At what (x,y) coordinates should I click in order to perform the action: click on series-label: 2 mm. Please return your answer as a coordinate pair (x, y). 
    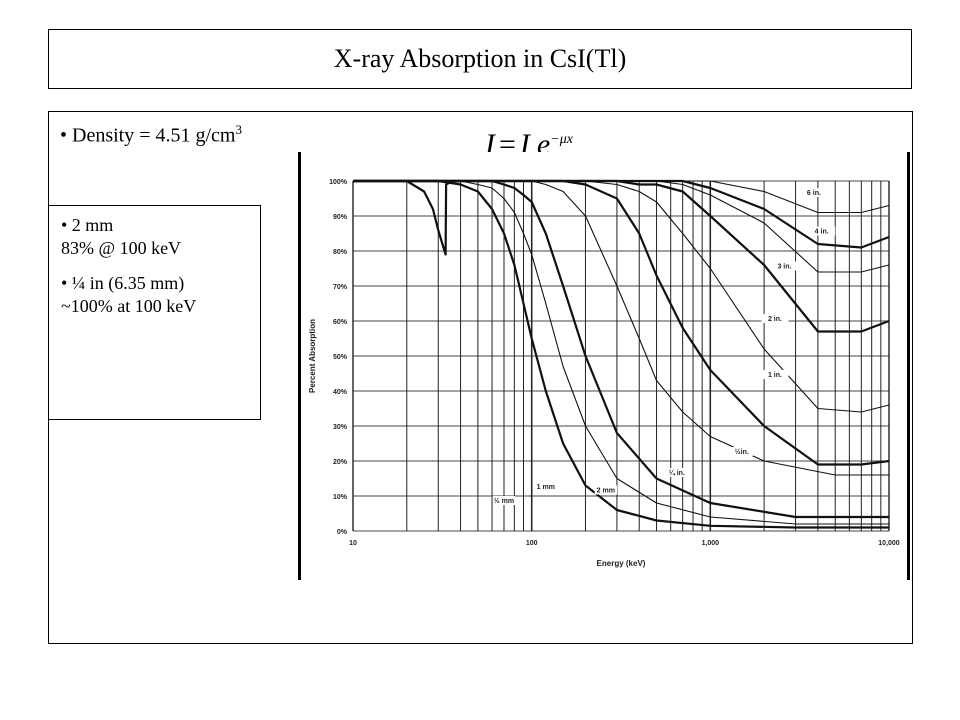
    Looking at the image, I should click on (606, 491).